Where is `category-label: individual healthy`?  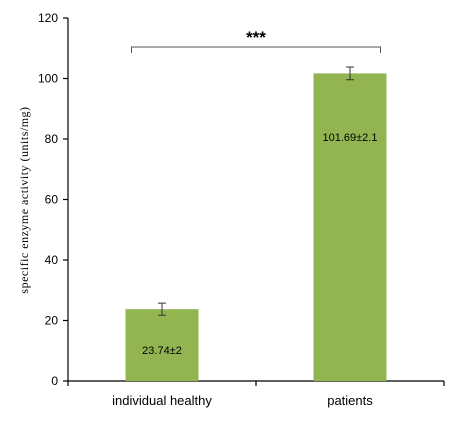
category-label: individual healthy is located at coordinates (162, 400).